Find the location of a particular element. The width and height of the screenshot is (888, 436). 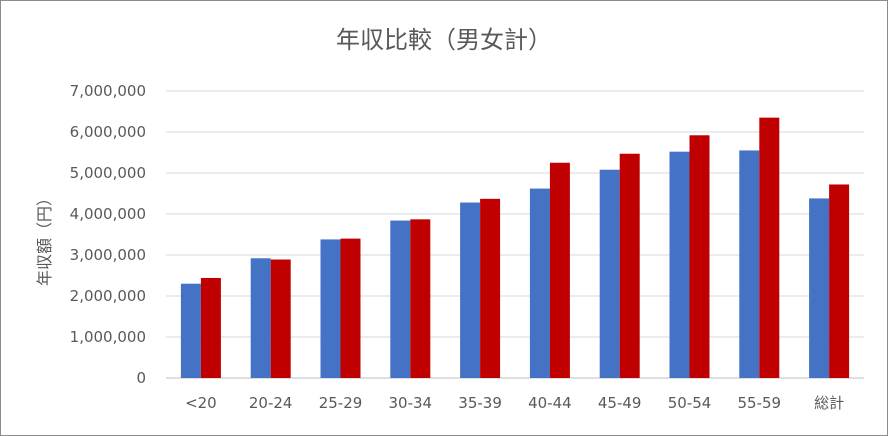

chart-title: 年収比較（男女計） is located at coordinates (444, 40).